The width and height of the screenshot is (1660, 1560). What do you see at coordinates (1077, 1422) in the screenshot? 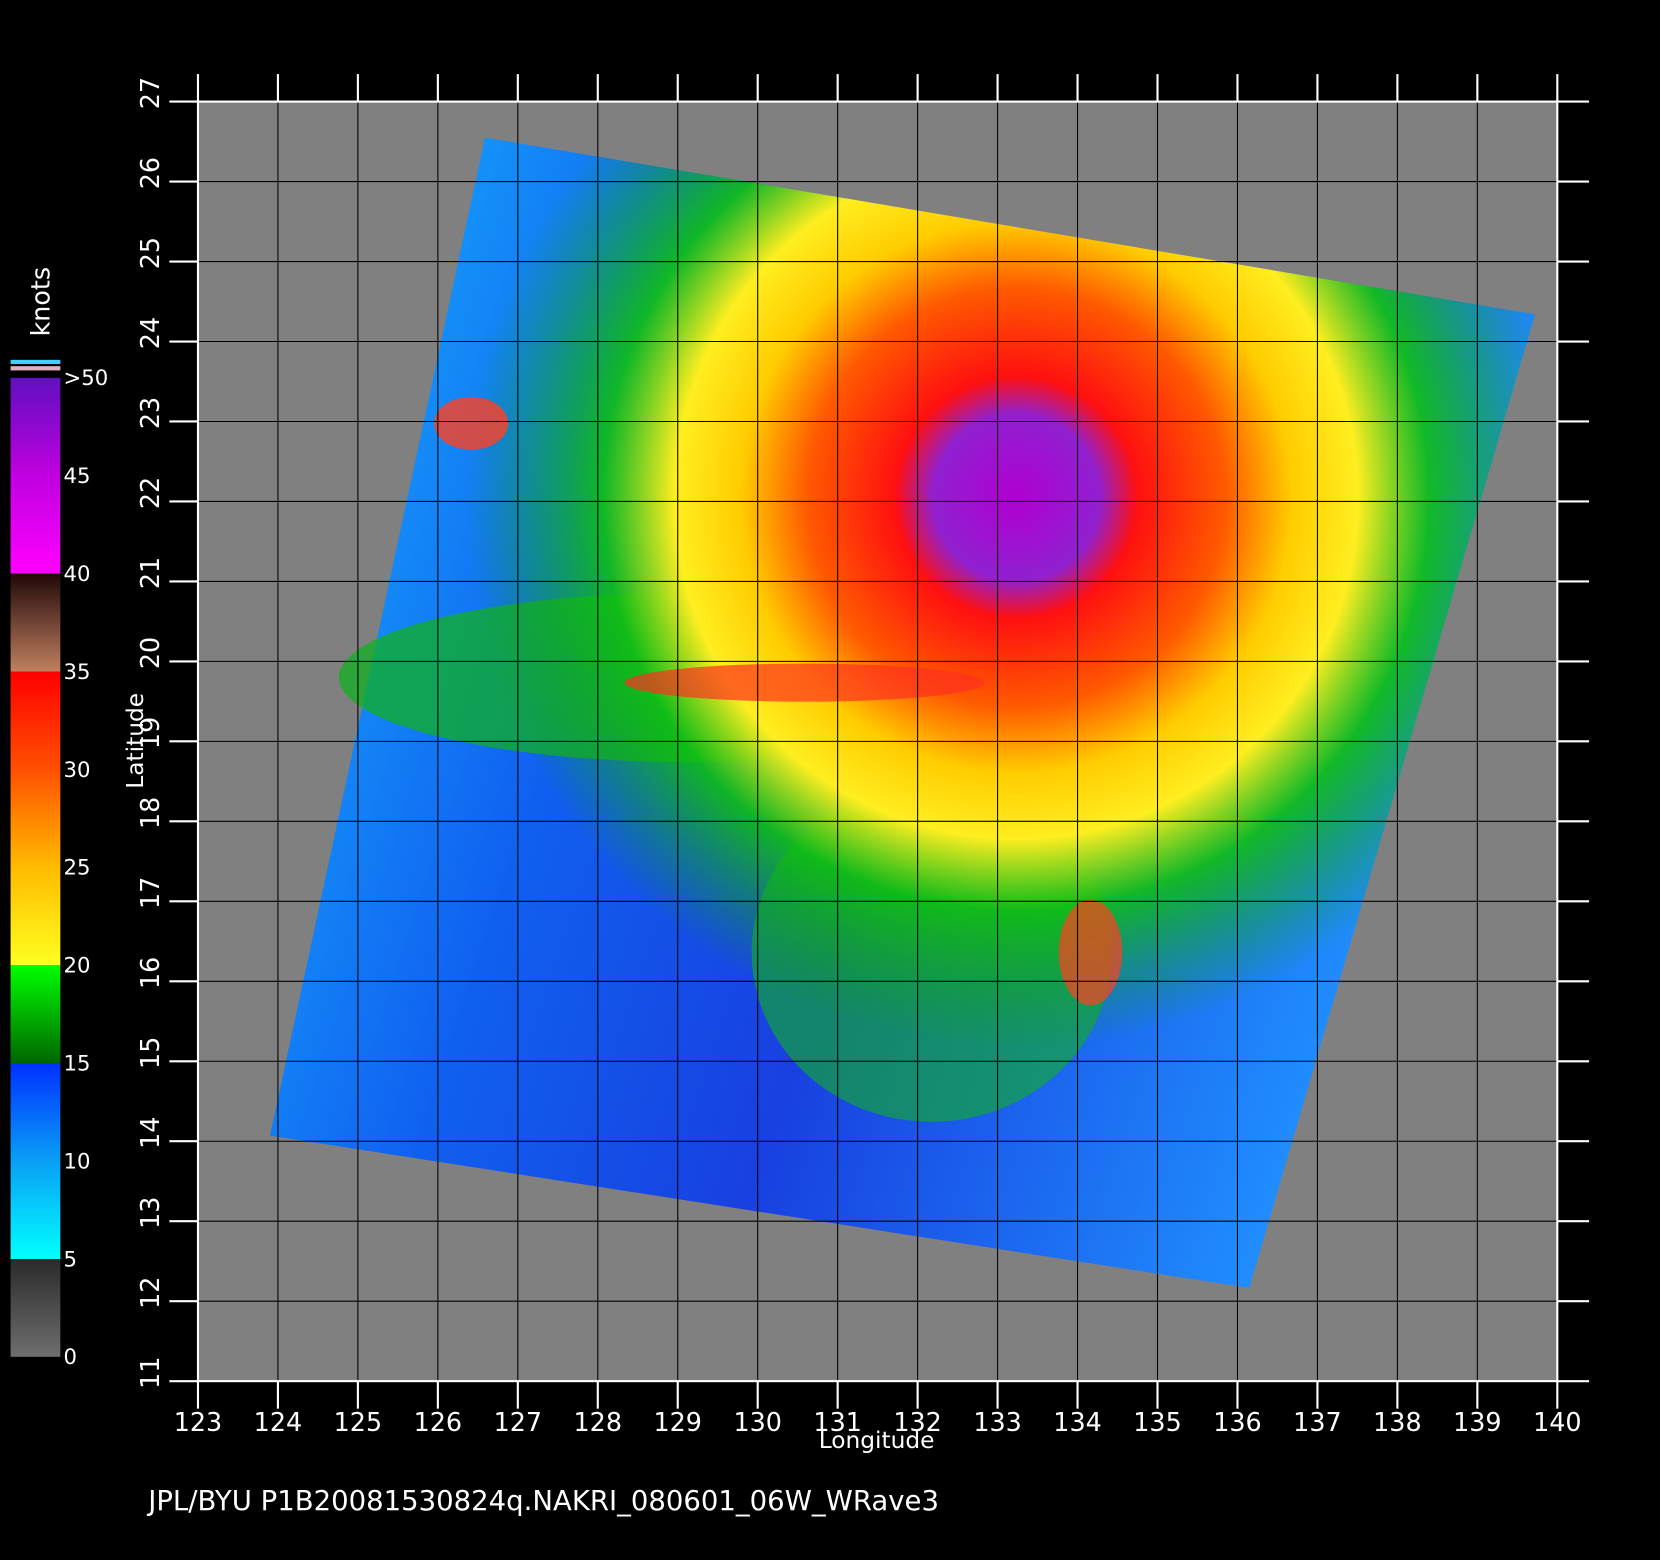
I see `x-tick-label: 134` at bounding box center [1077, 1422].